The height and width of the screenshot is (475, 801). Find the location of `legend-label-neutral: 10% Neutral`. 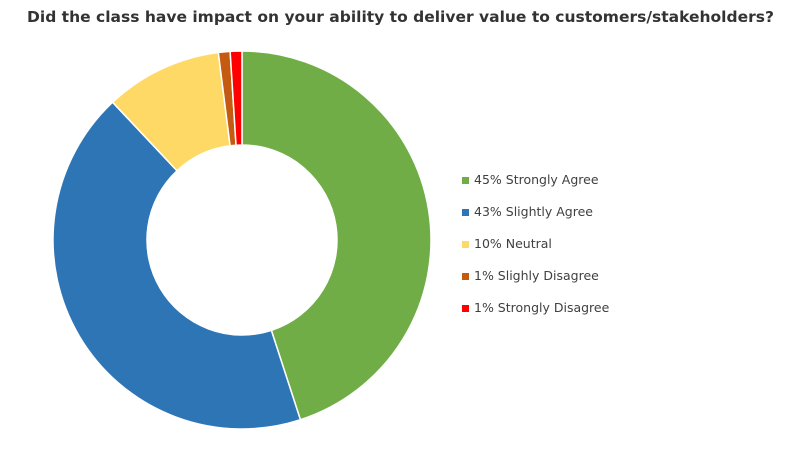

legend-label-neutral: 10% Neutral is located at coordinates (513, 243).